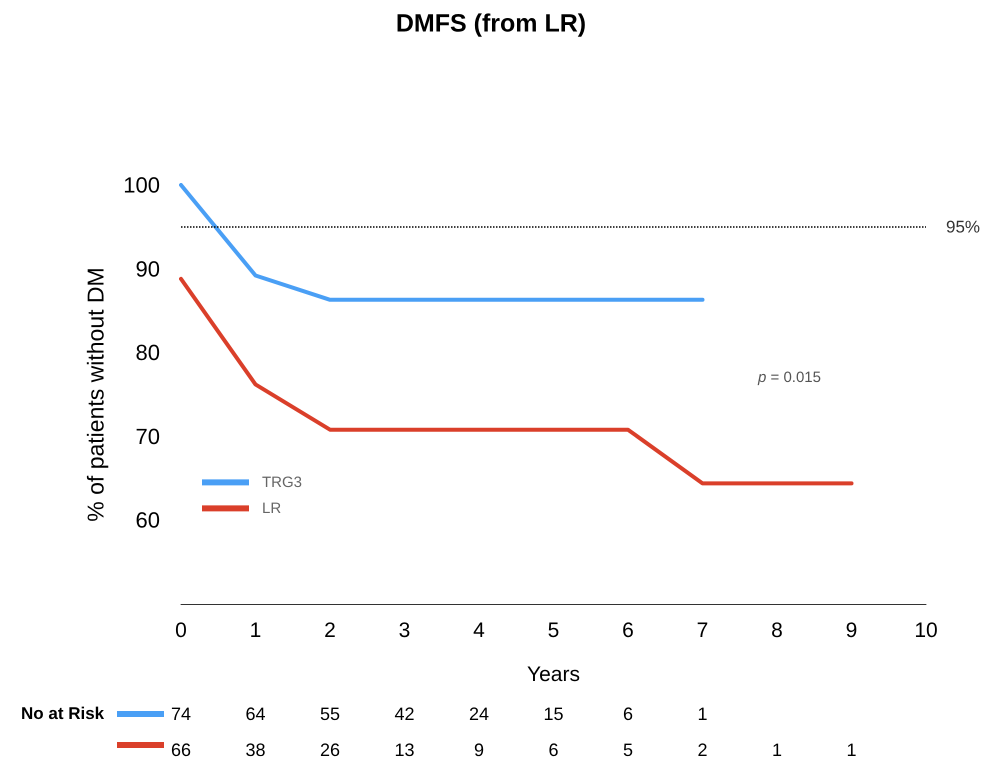 The width and height of the screenshot is (982, 781). What do you see at coordinates (479, 750) in the screenshot?
I see `text: 9` at bounding box center [479, 750].